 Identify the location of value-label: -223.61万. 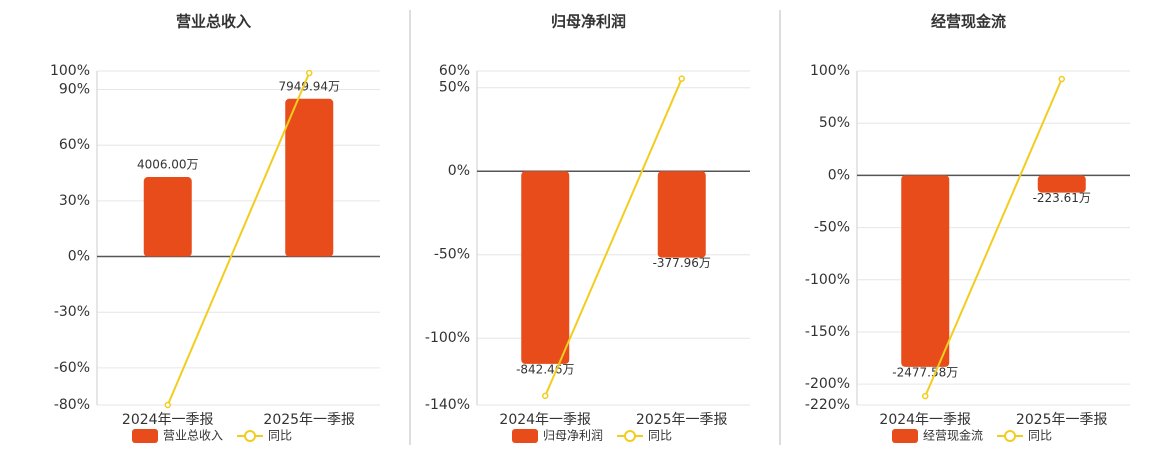
(1062, 198).